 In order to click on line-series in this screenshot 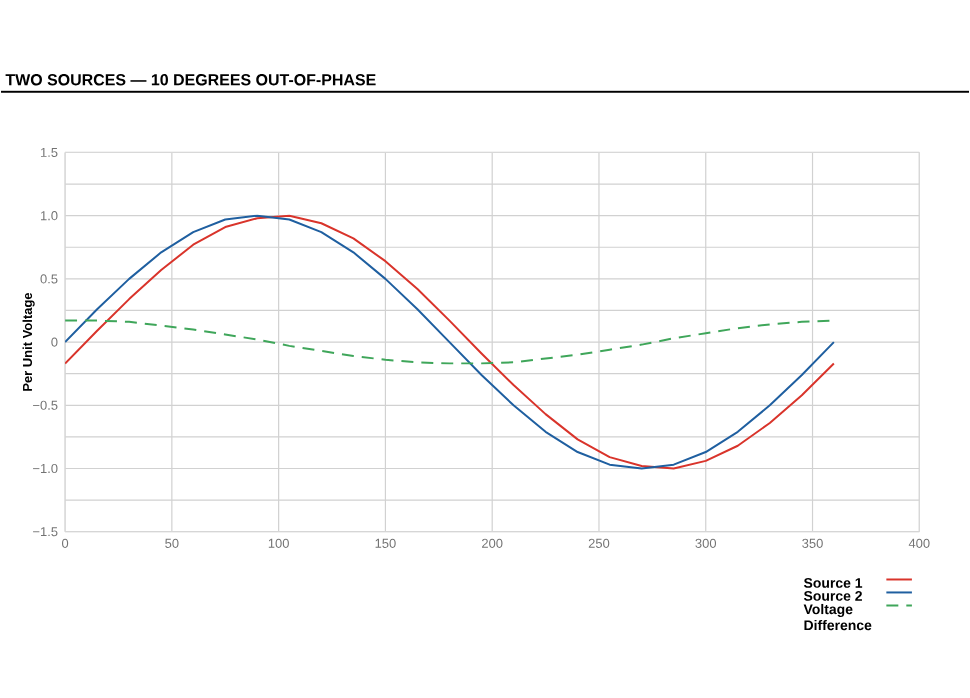, I will do `click(450, 342)`.